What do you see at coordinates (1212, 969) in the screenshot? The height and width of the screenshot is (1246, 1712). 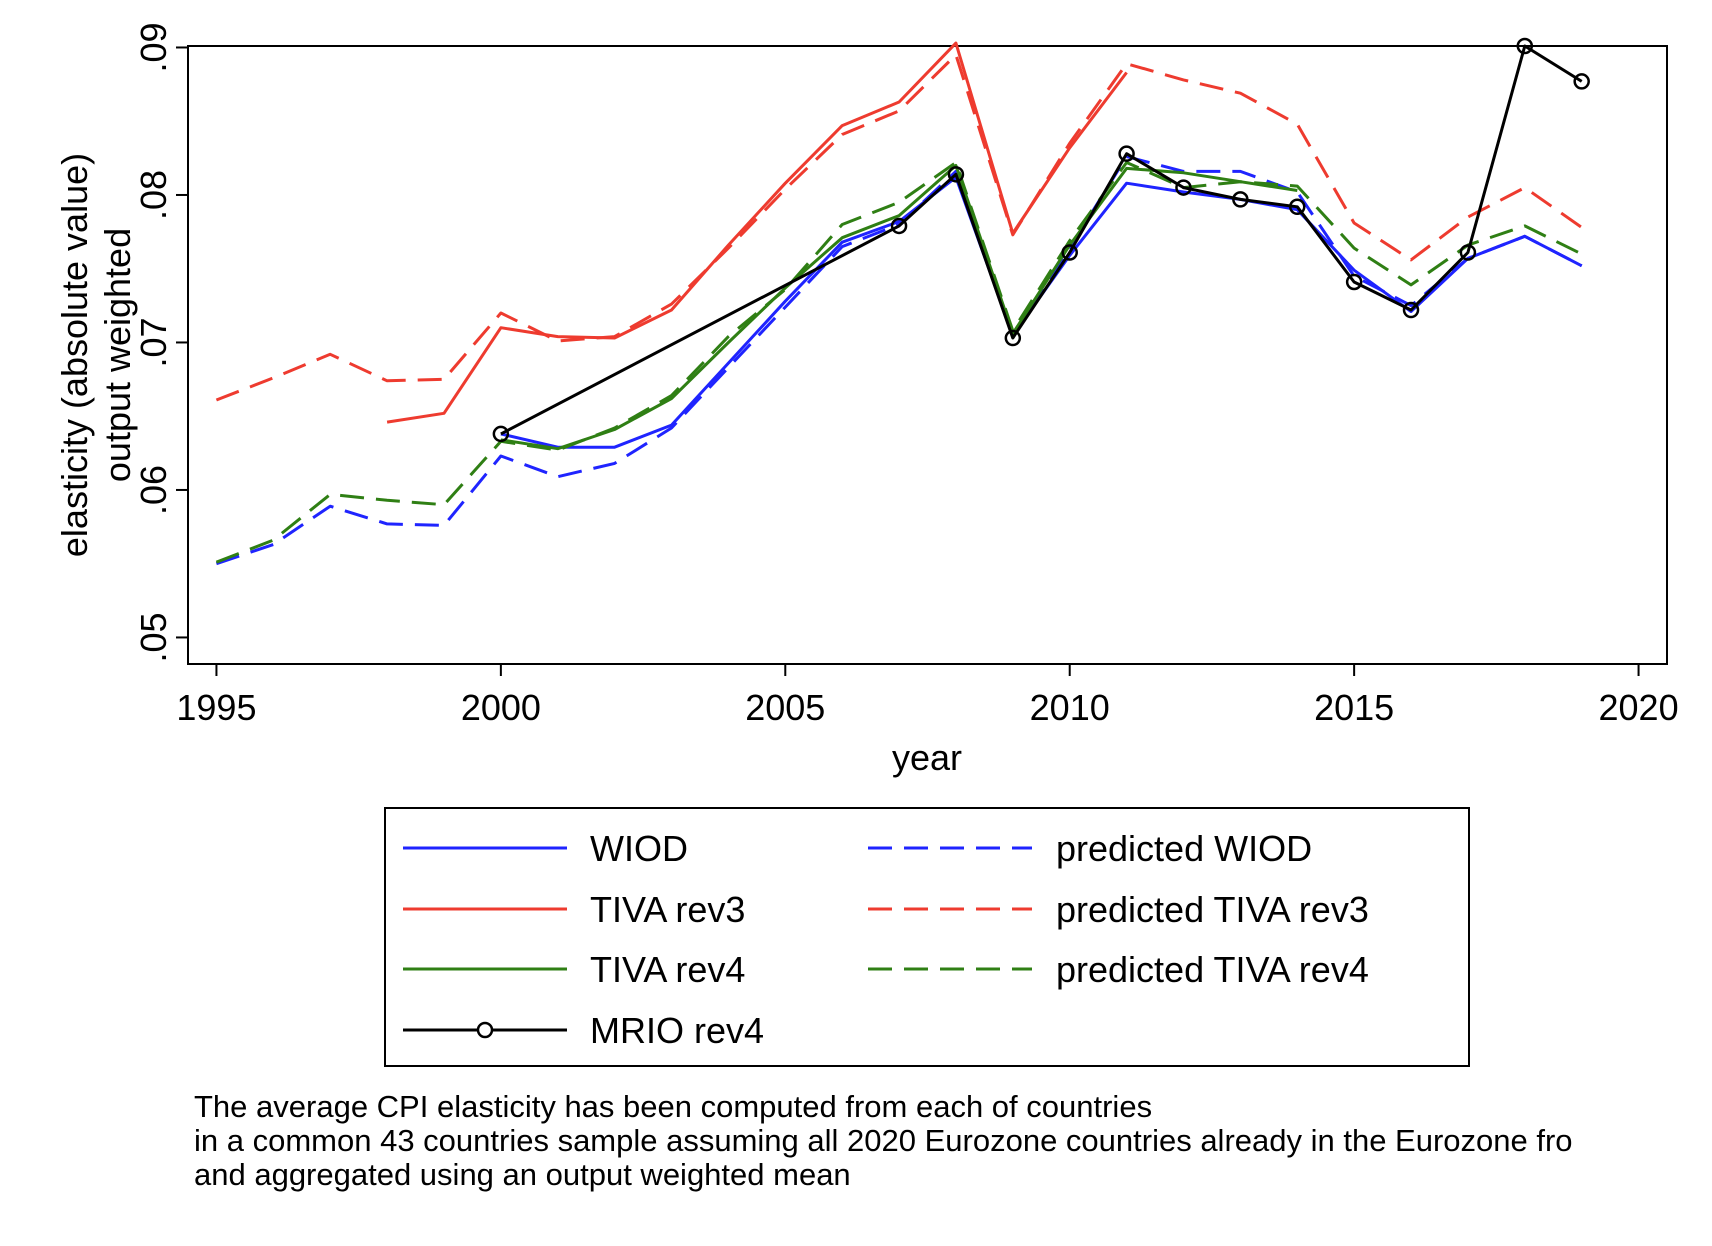 I see `legend-label-predicted-tiva-rev4: predicted TIVA rev4` at bounding box center [1212, 969].